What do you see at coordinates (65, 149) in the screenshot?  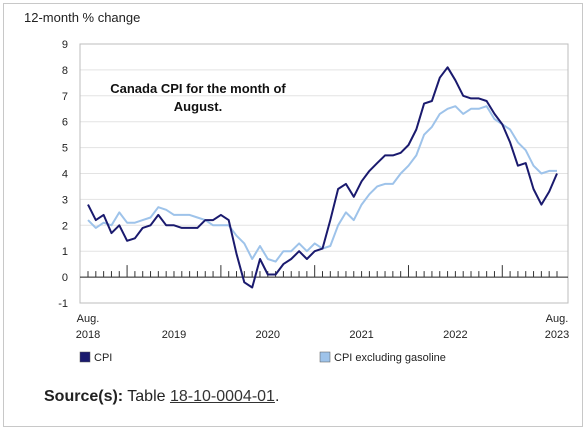 I see `y-tick-label: 5` at bounding box center [65, 149].